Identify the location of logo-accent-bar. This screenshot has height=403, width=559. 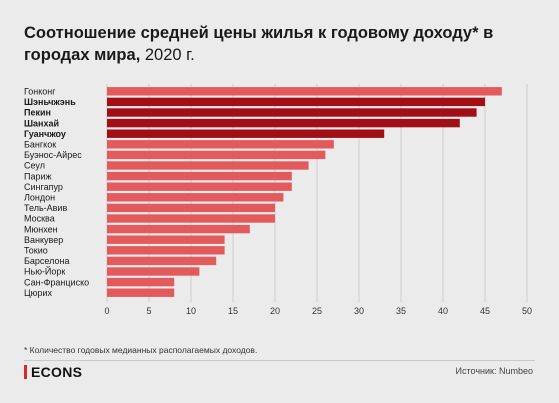
(25, 372).